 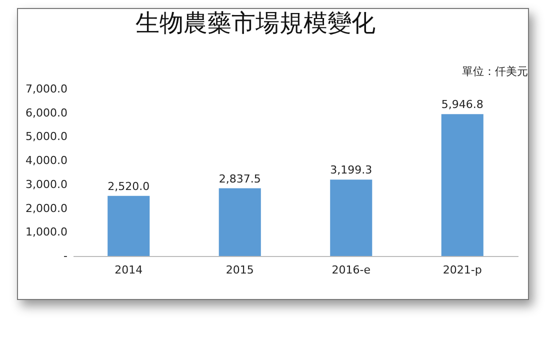 What do you see at coordinates (462, 270) in the screenshot?
I see `x-tick-label: 2021-p` at bounding box center [462, 270].